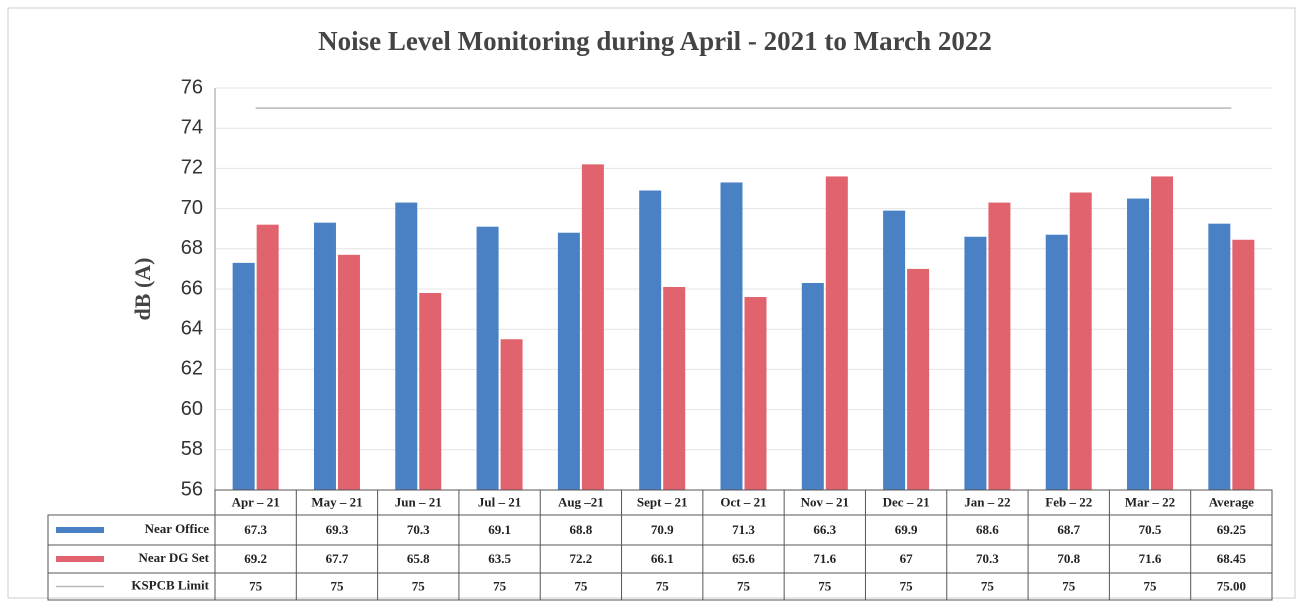  What do you see at coordinates (907, 558) in the screenshot?
I see `table-value: 67` at bounding box center [907, 558].